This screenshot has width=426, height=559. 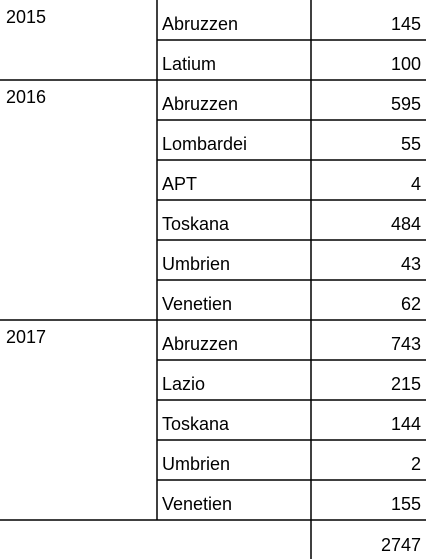 I want to click on value-cell: 155, so click(x=406, y=504).